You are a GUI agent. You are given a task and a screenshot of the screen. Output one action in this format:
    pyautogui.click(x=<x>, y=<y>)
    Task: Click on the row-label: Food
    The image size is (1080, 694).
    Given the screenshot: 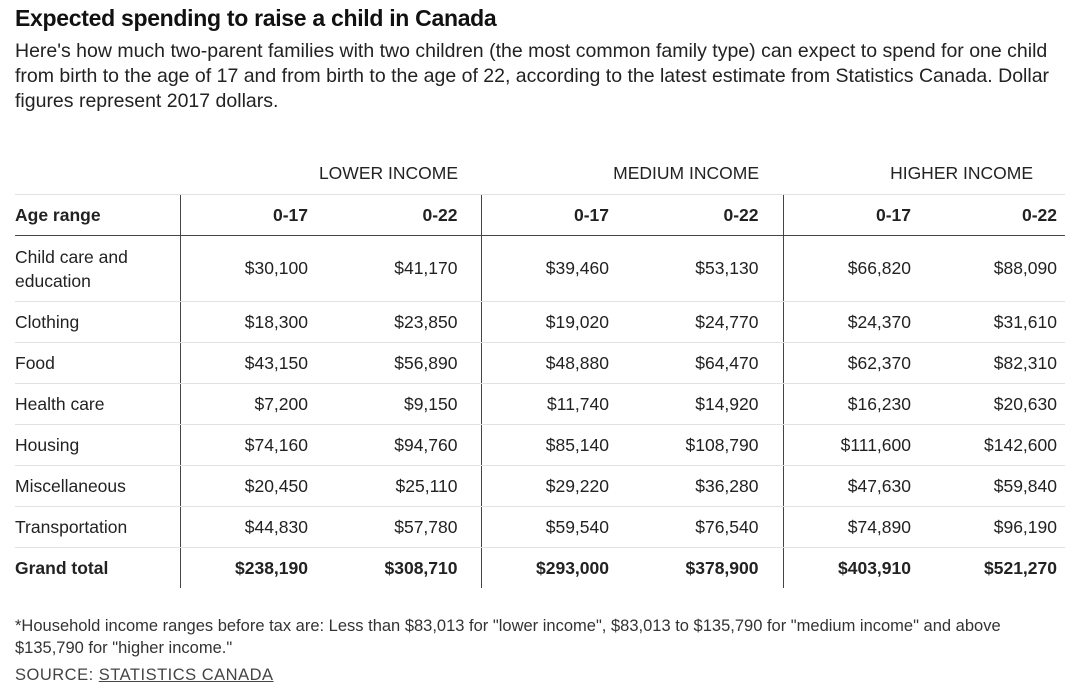 What is the action you would take?
    pyautogui.click(x=97, y=363)
    